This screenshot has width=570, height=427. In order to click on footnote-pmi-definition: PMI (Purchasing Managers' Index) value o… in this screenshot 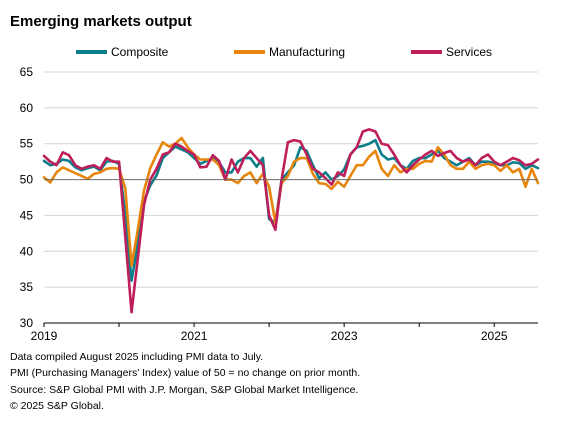, I will do `click(185, 373)`.